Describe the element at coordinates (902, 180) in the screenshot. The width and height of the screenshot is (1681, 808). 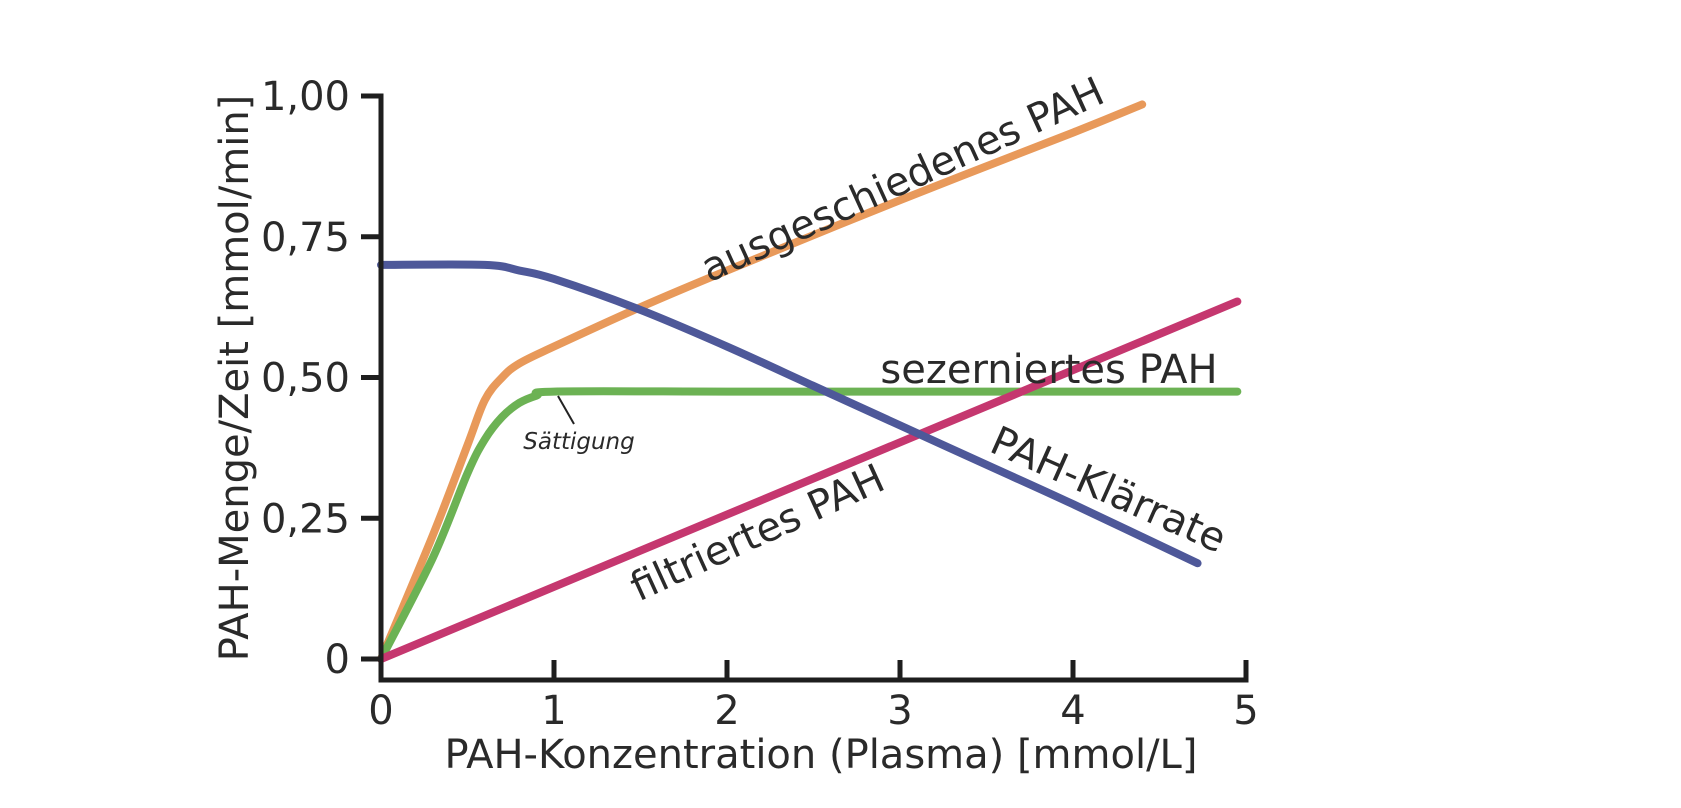
I see `series-label-ausgeschiedenes: ausgeschiedenes PAH` at that location.